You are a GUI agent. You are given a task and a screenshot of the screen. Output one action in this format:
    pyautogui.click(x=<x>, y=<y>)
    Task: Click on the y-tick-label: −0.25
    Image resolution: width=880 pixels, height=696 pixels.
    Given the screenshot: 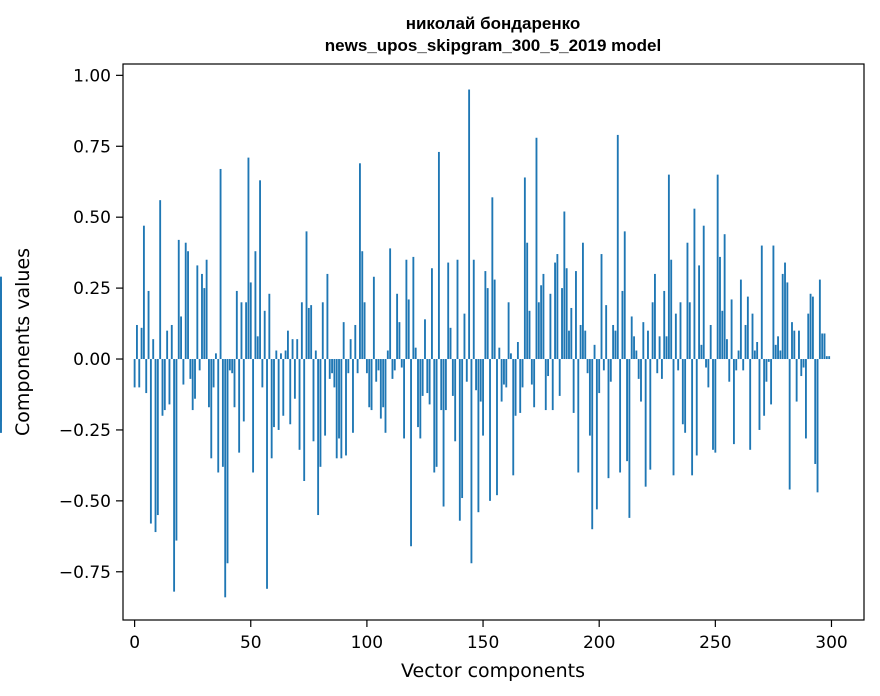 What is the action you would take?
    pyautogui.click(x=85, y=431)
    